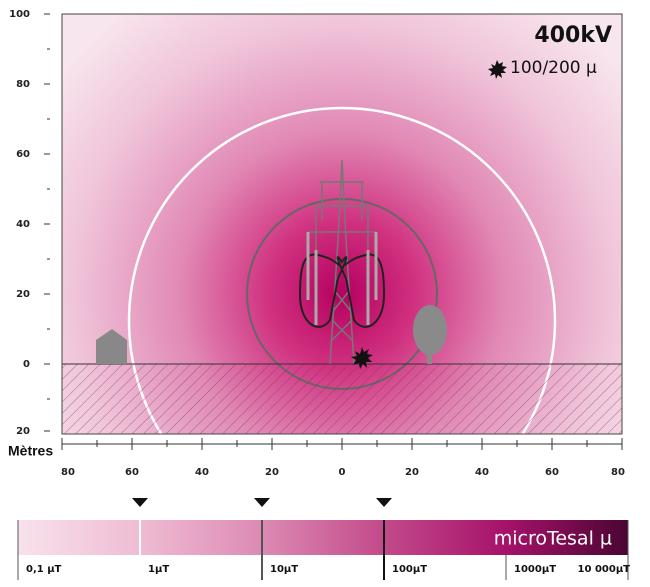  Describe the element at coordinates (535, 569) in the screenshot. I see `scale-label: 1000µT` at that location.